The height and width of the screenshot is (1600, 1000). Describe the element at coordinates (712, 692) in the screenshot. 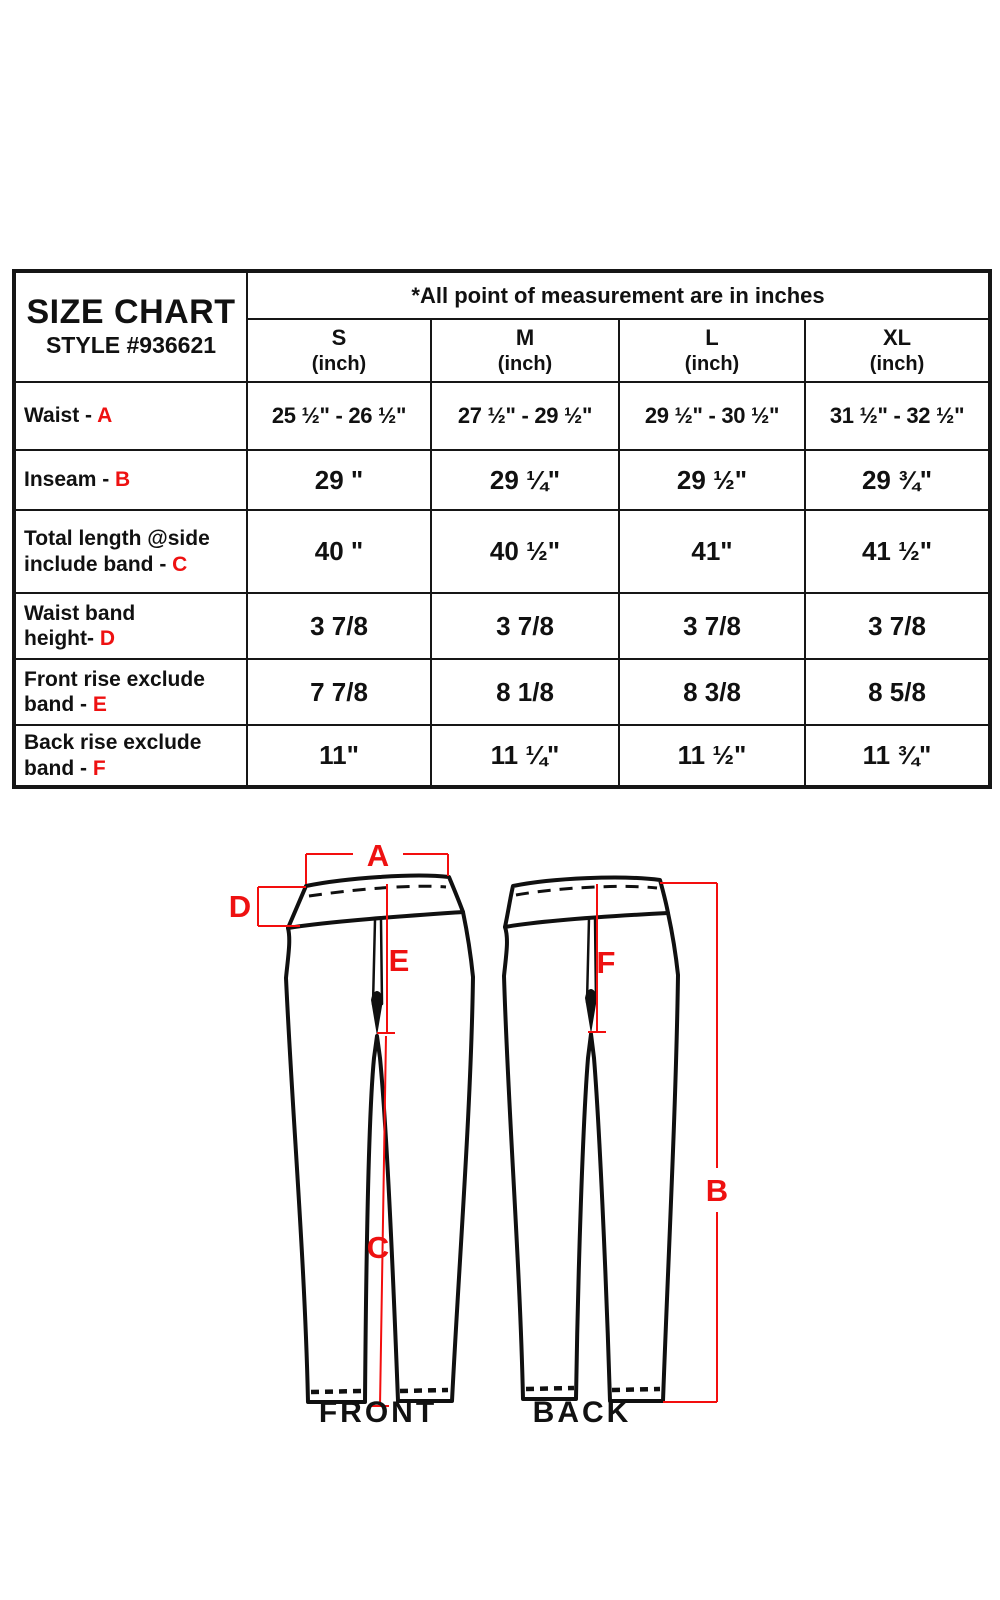

I see `value-cell: 8 3/8` at that location.